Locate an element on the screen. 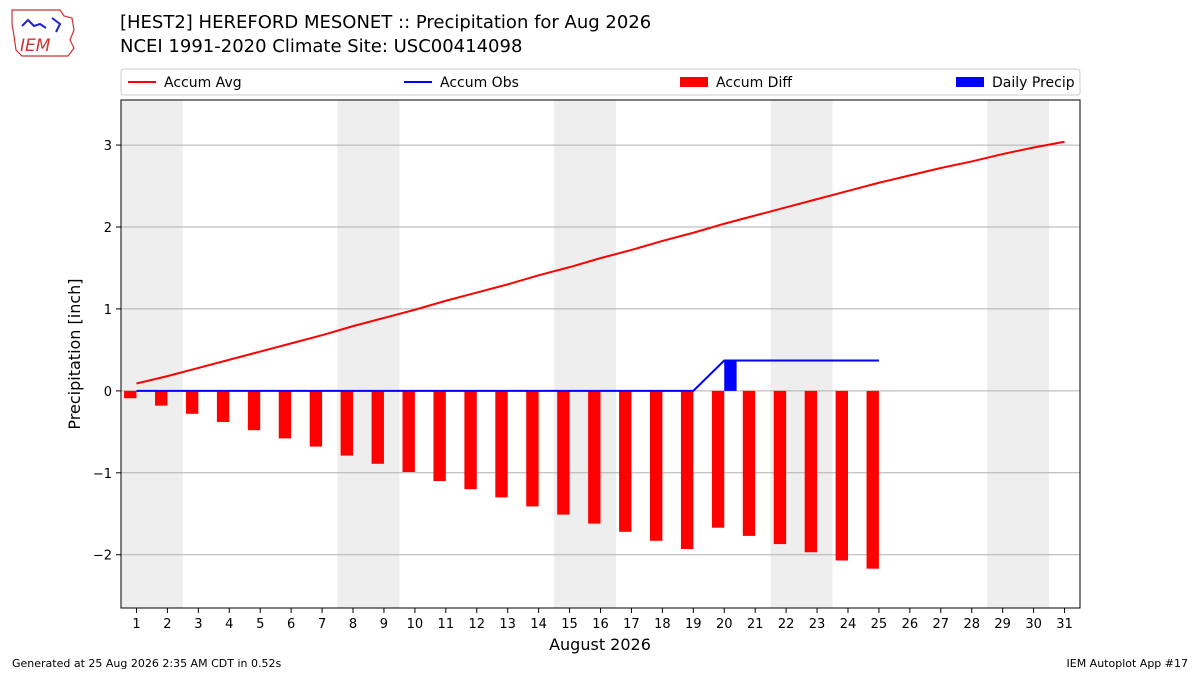  x-tick-label: 6 is located at coordinates (291, 624).